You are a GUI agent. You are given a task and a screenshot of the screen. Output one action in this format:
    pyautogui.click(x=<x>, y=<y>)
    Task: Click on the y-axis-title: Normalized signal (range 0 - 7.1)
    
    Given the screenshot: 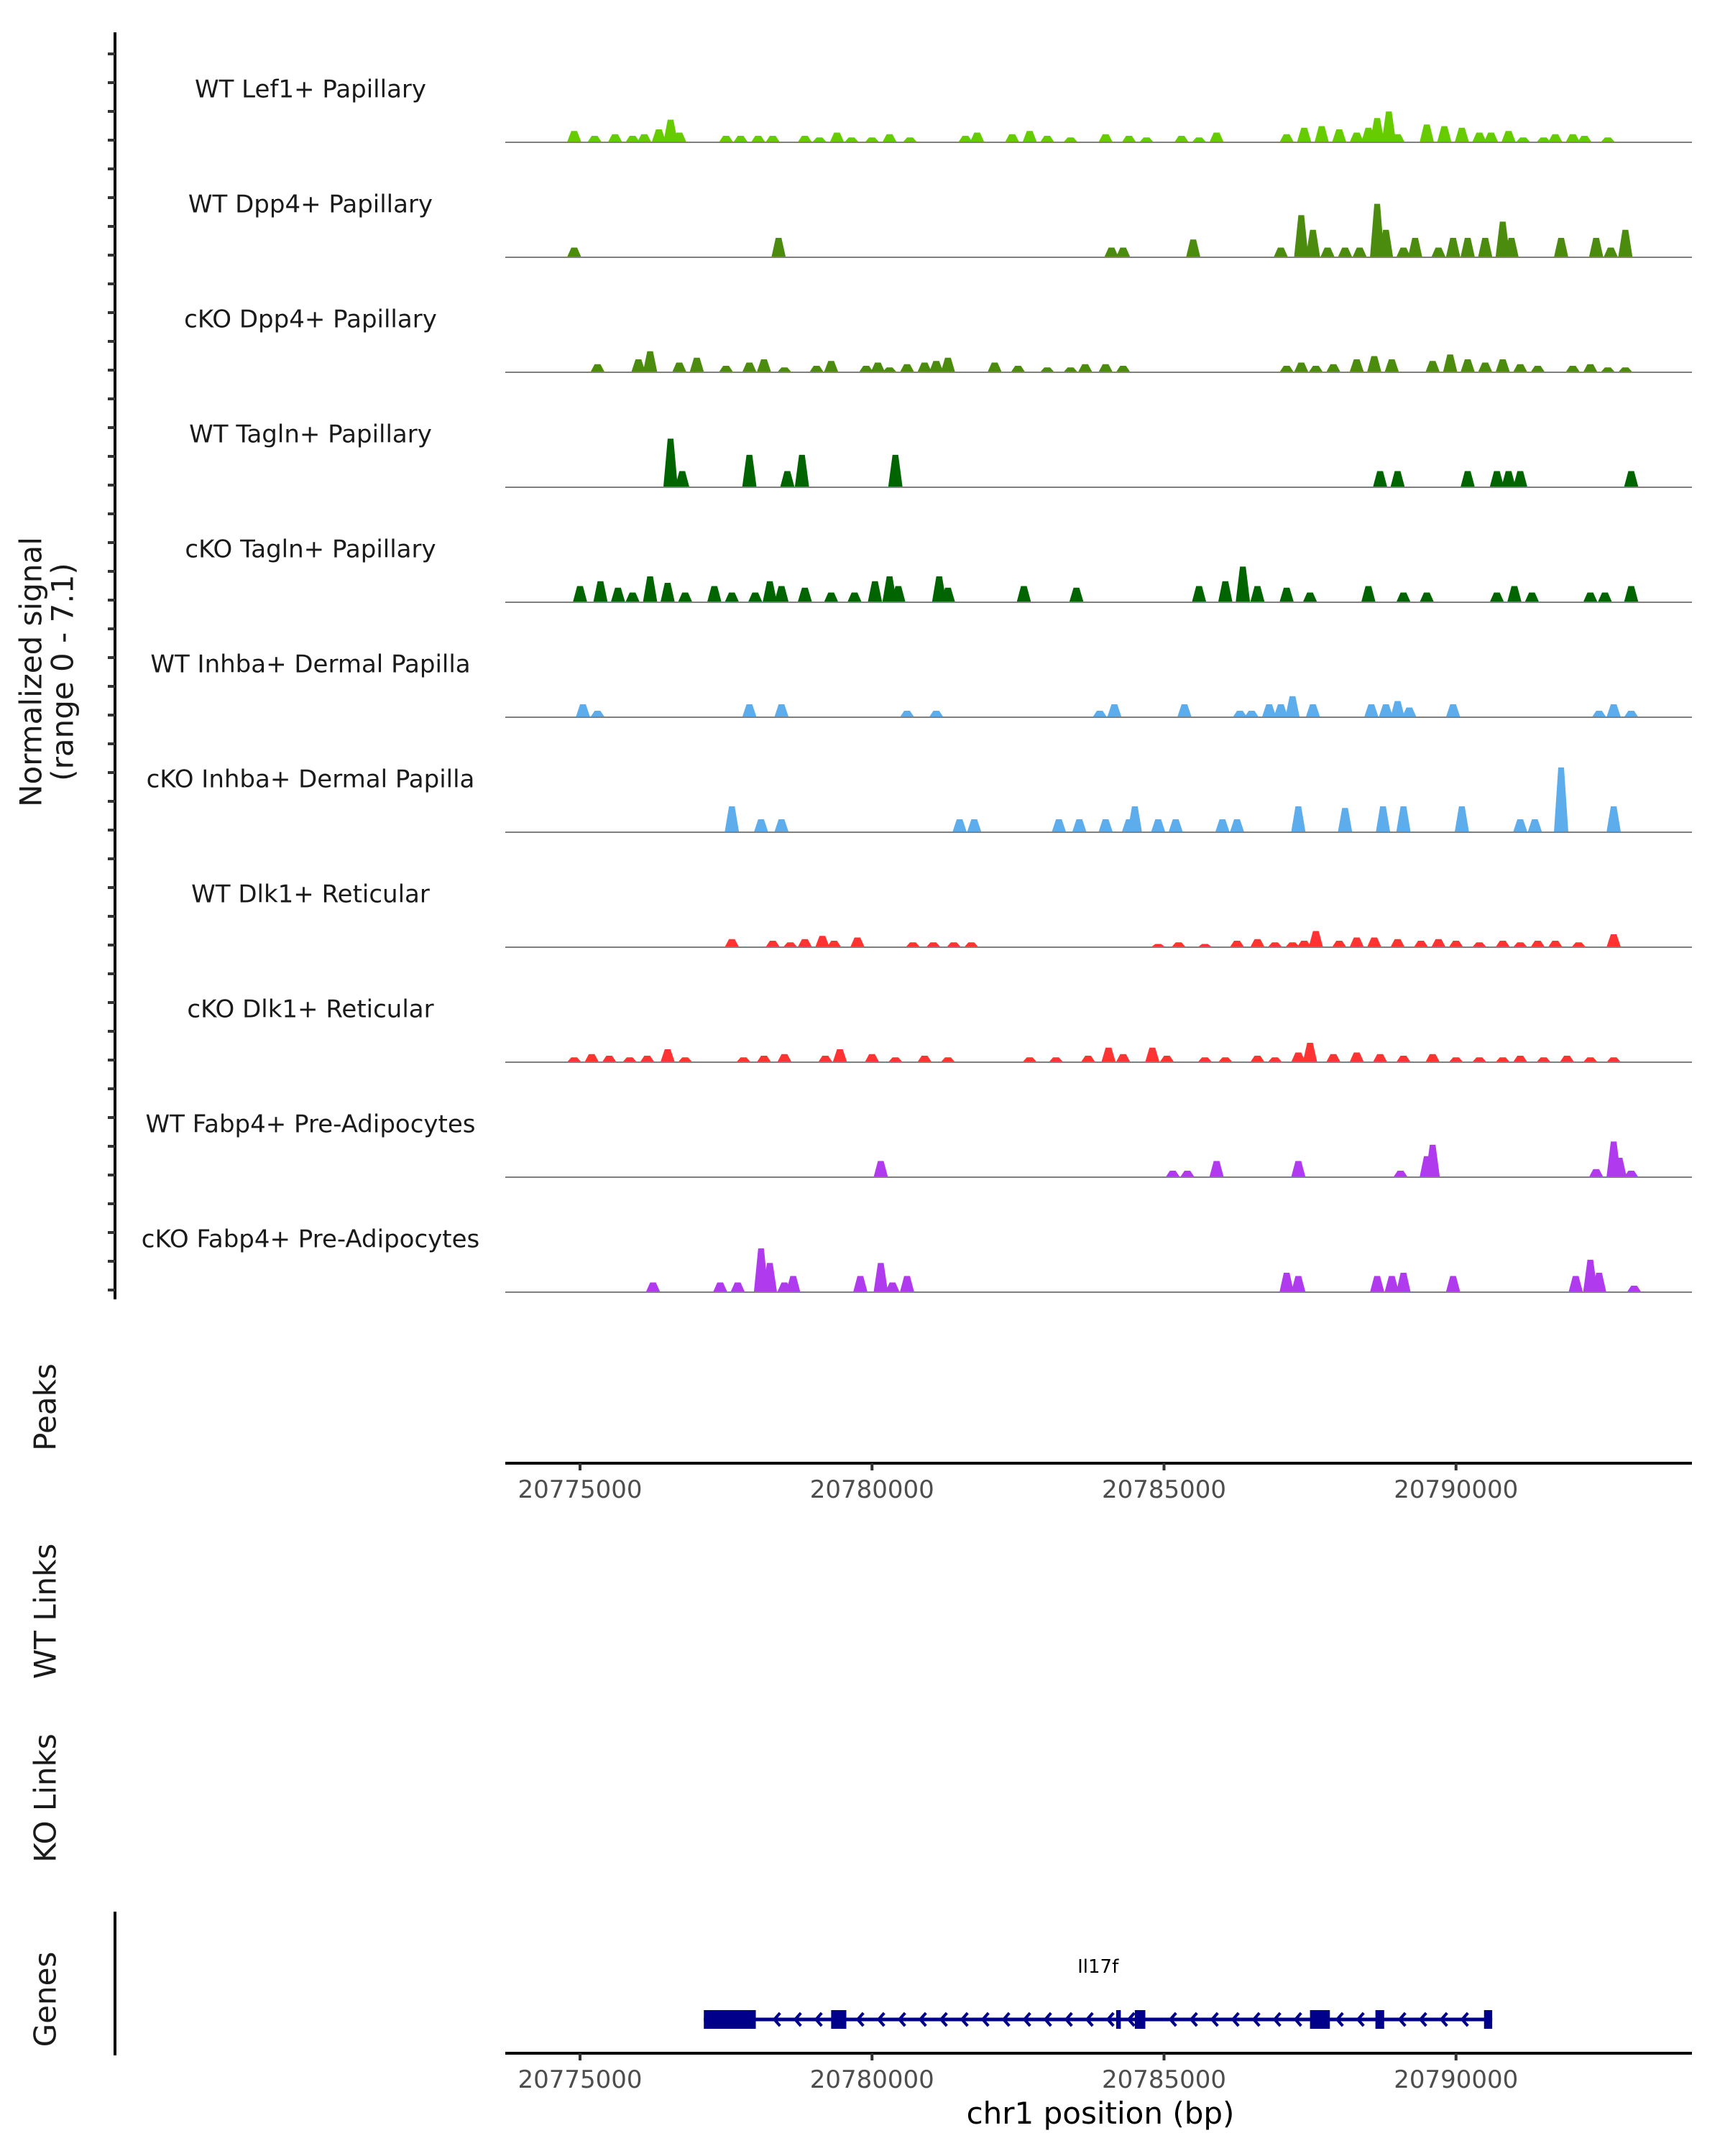 What is the action you would take?
    pyautogui.click(x=47, y=672)
    